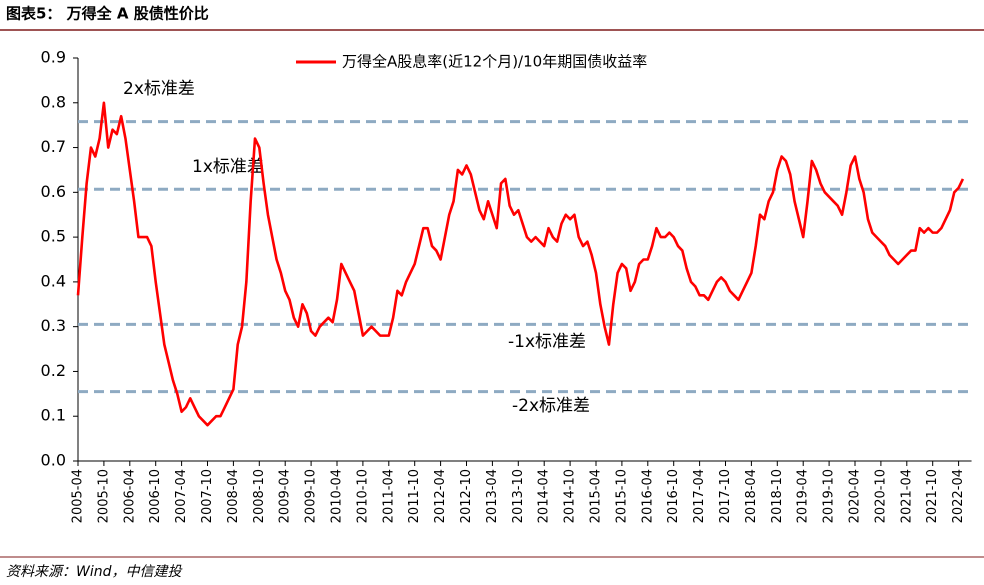  I want to click on x-tick-label: 2014-10, so click(570, 496).